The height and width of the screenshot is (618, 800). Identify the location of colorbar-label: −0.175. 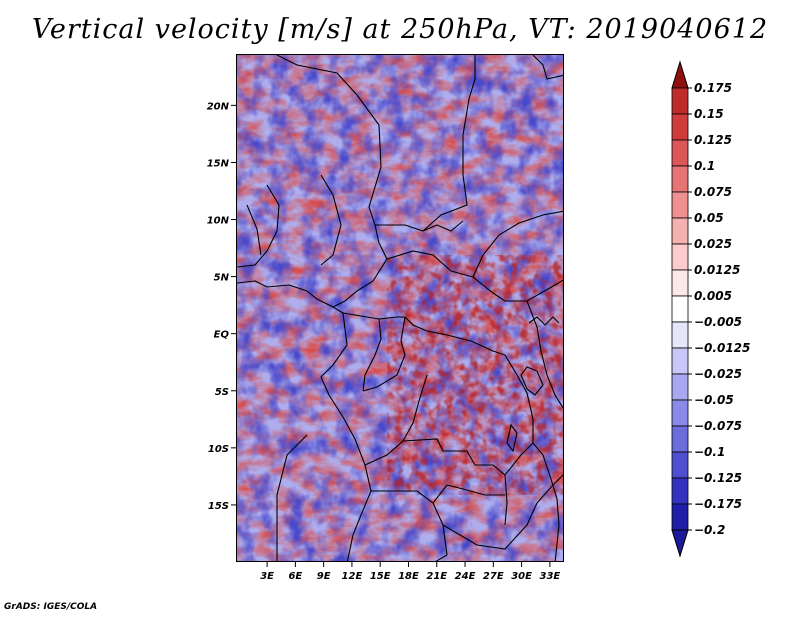
(718, 504).